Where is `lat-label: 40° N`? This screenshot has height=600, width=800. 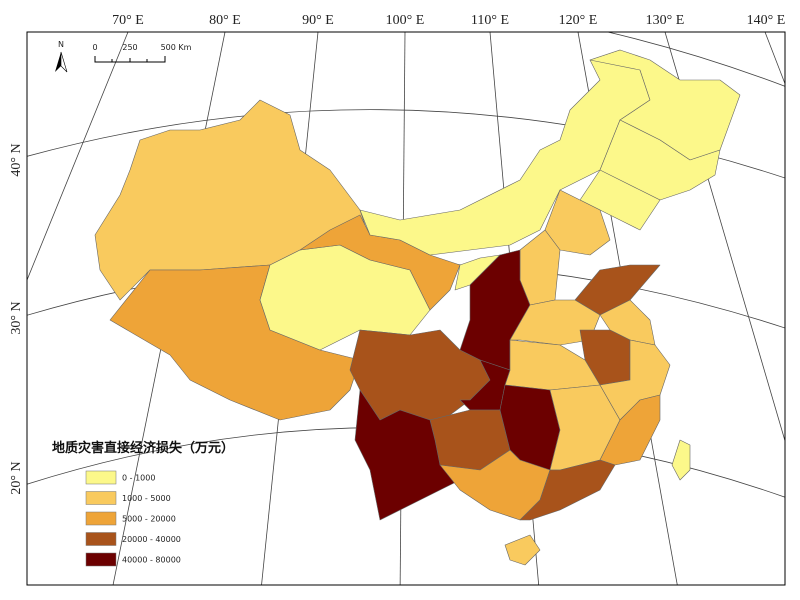 lat-label: 40° N is located at coordinates (16, 159).